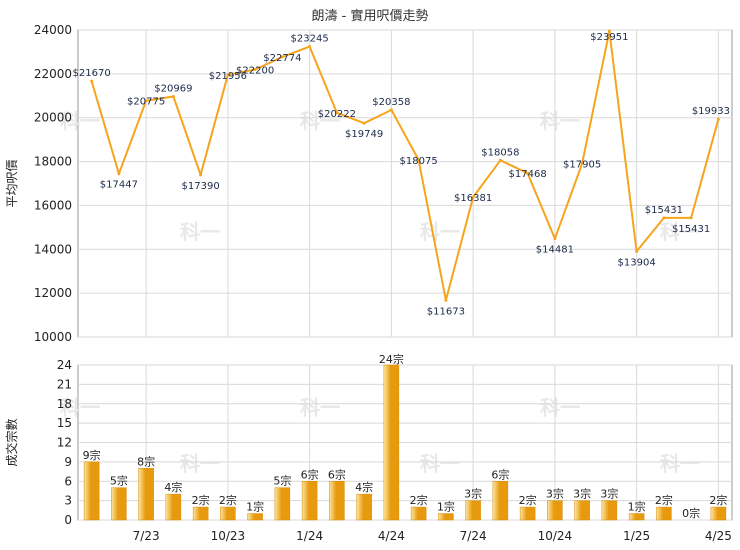  What do you see at coordinates (11, 442) in the screenshot?
I see `volume-y-axis-label: 成交宗數` at bounding box center [11, 442].